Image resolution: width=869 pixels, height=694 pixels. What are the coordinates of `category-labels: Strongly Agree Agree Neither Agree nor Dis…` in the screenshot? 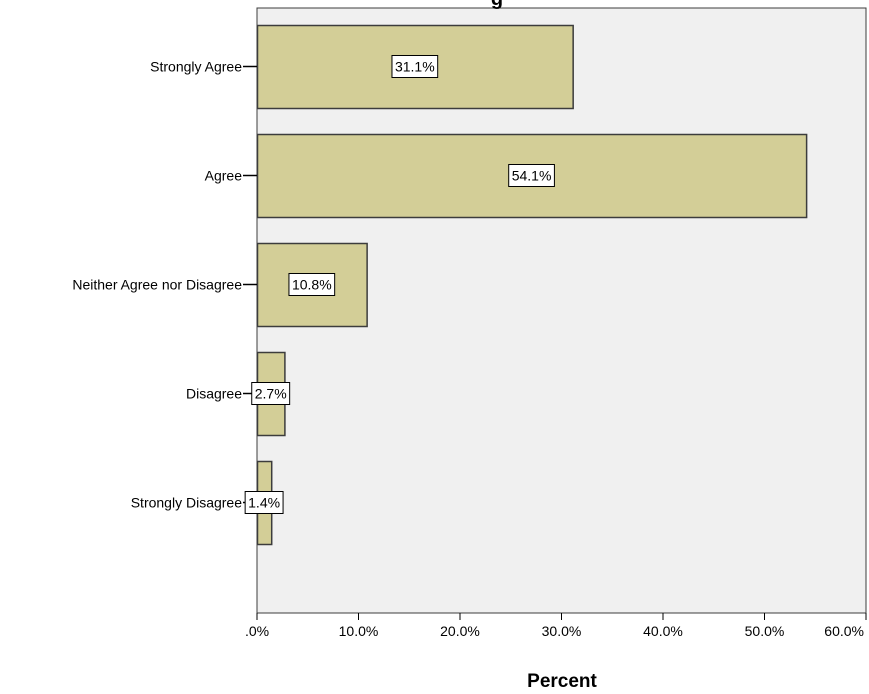 It's located at (164, 285).